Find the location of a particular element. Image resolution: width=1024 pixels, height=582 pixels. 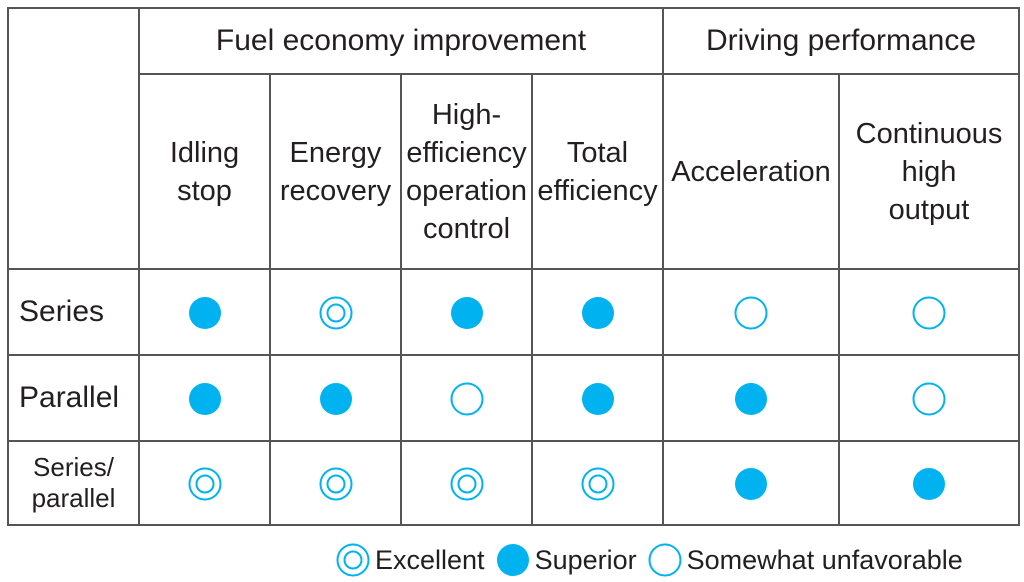

column-header: Continuous high output is located at coordinates (929, 171).